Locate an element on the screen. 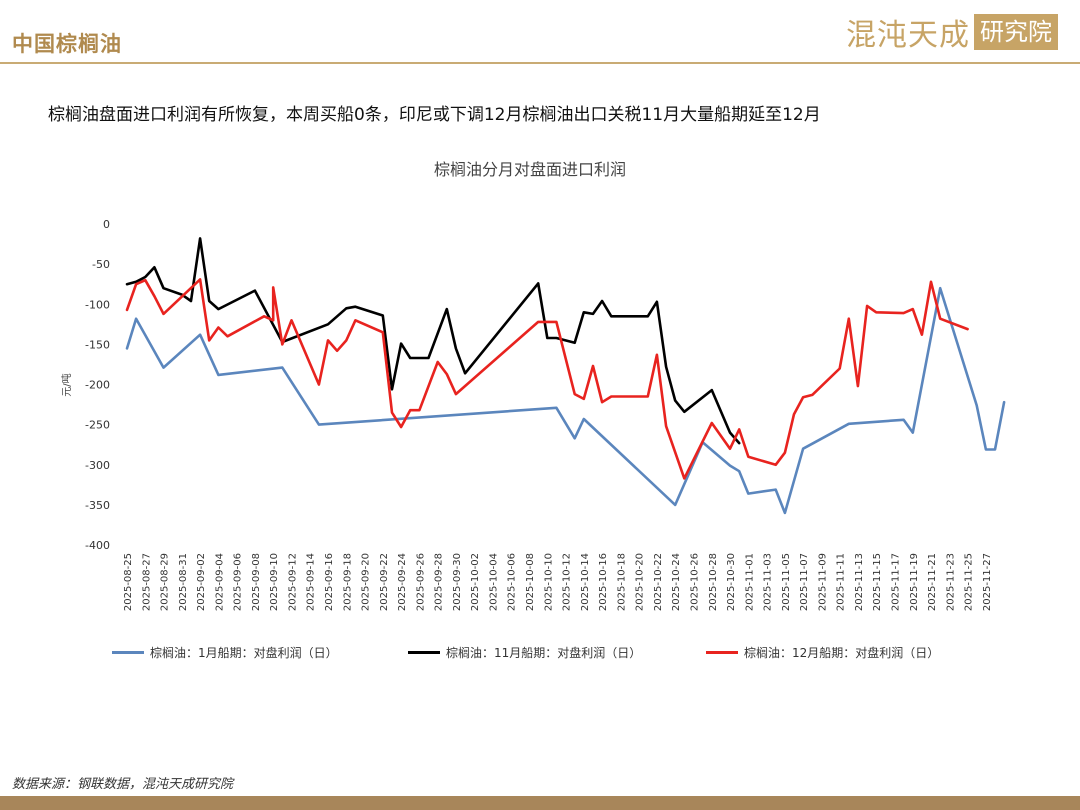  x-tick-label: 2025-10-10 is located at coordinates (548, 582).